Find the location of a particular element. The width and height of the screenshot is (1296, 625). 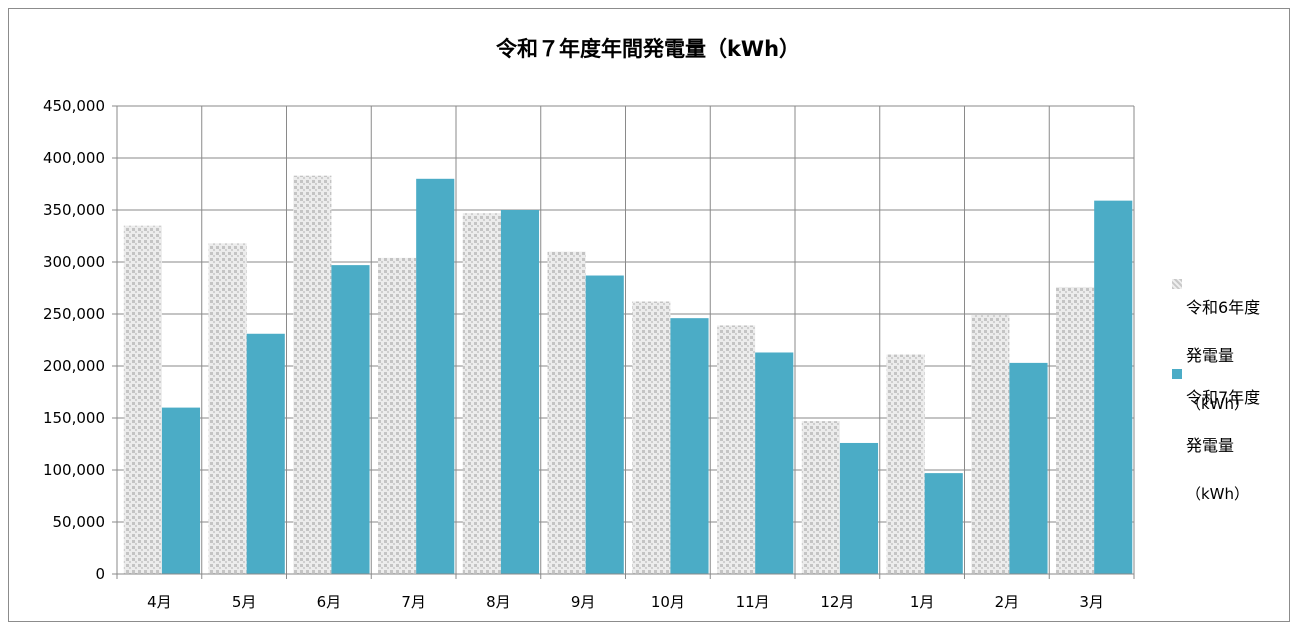

y-tick-label: 0 is located at coordinates (100, 574).